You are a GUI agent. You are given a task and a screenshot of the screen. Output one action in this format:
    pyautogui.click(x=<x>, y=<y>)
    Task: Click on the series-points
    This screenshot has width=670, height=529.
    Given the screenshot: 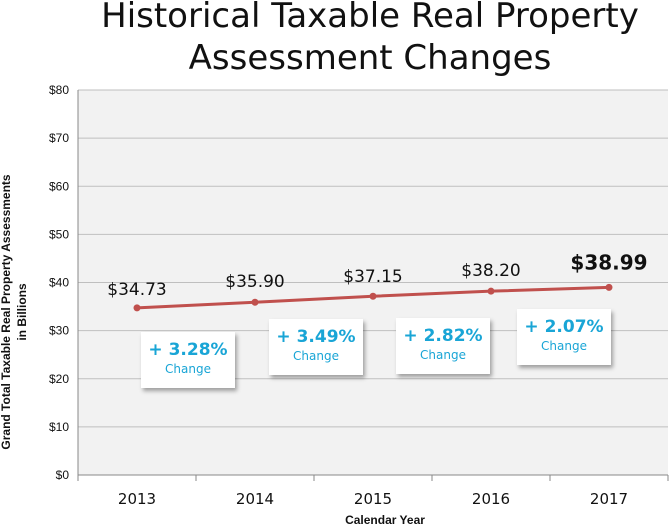 What is the action you would take?
    pyautogui.click(x=373, y=297)
    